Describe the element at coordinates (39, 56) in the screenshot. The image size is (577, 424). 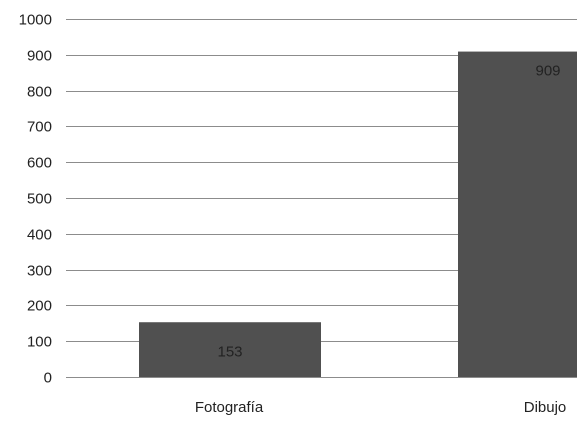
I see `y-tick-label: 900` at that location.